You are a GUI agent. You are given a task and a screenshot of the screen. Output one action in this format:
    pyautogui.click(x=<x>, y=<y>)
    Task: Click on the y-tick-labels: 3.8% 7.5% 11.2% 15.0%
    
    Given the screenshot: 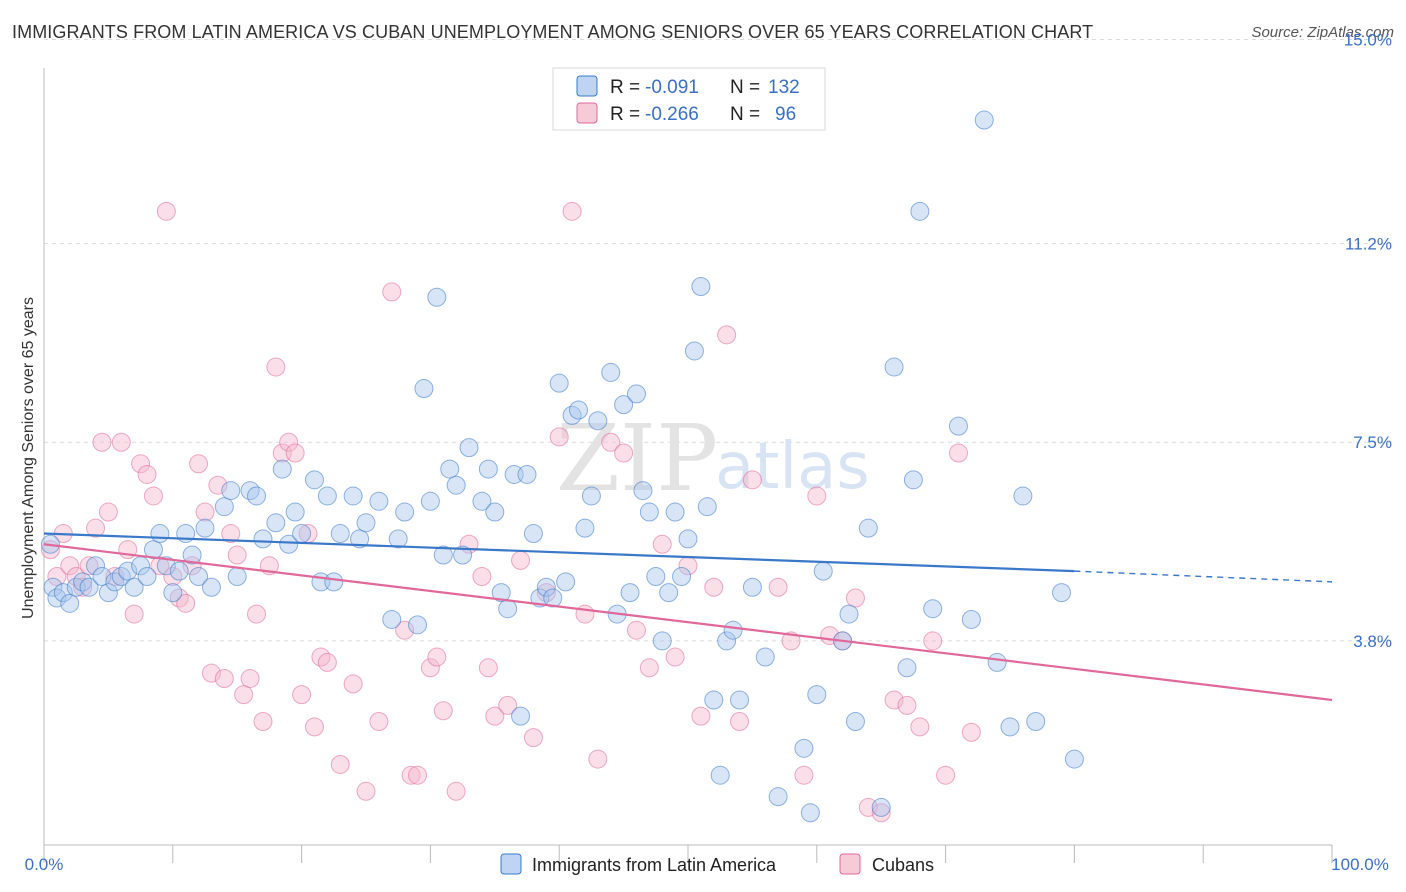 What is the action you would take?
    pyautogui.click(x=1368, y=340)
    